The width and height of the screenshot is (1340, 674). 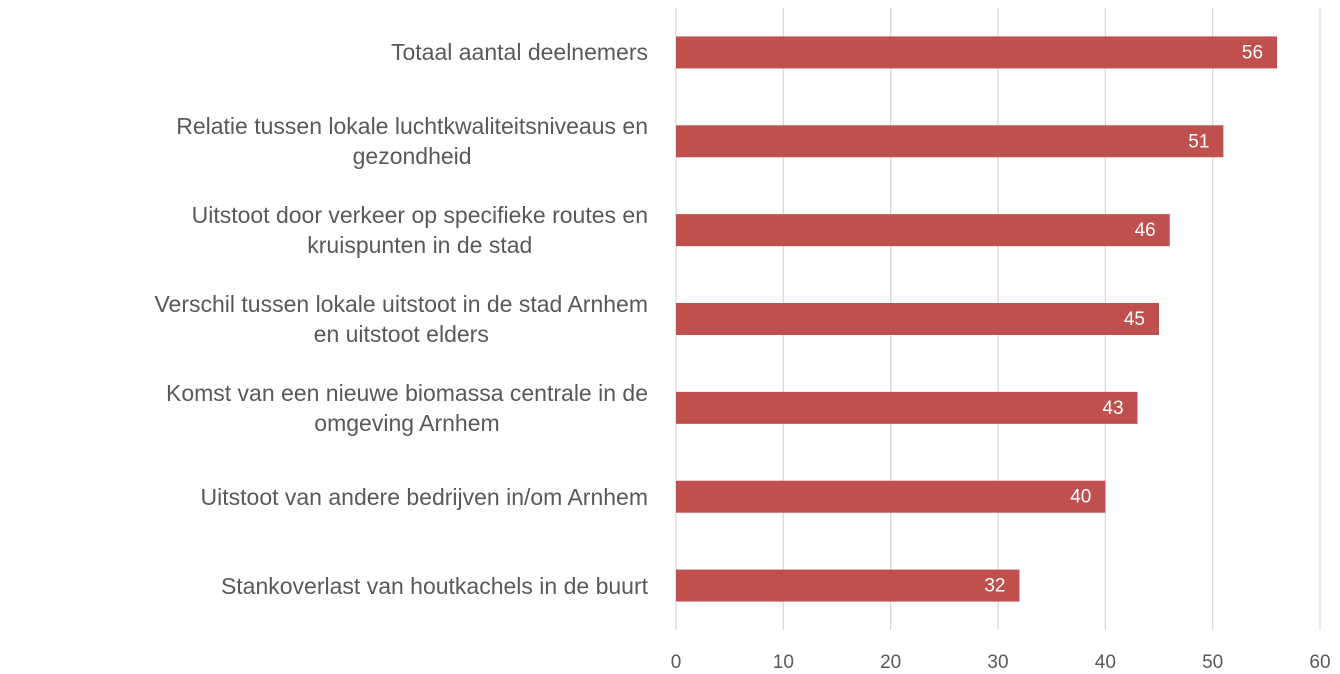 What do you see at coordinates (1319, 662) in the screenshot?
I see `x-tick-label: 60` at bounding box center [1319, 662].